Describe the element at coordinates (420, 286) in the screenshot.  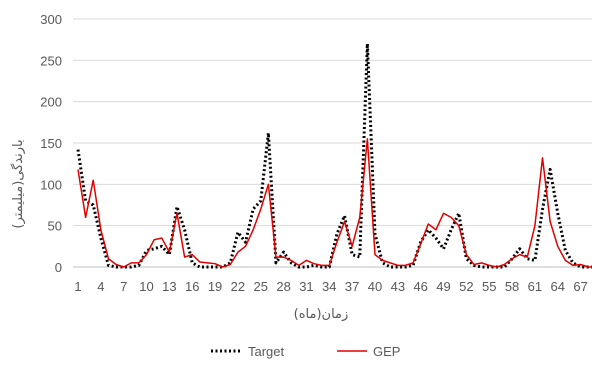
I see `x-tick-label: 46` at that location.